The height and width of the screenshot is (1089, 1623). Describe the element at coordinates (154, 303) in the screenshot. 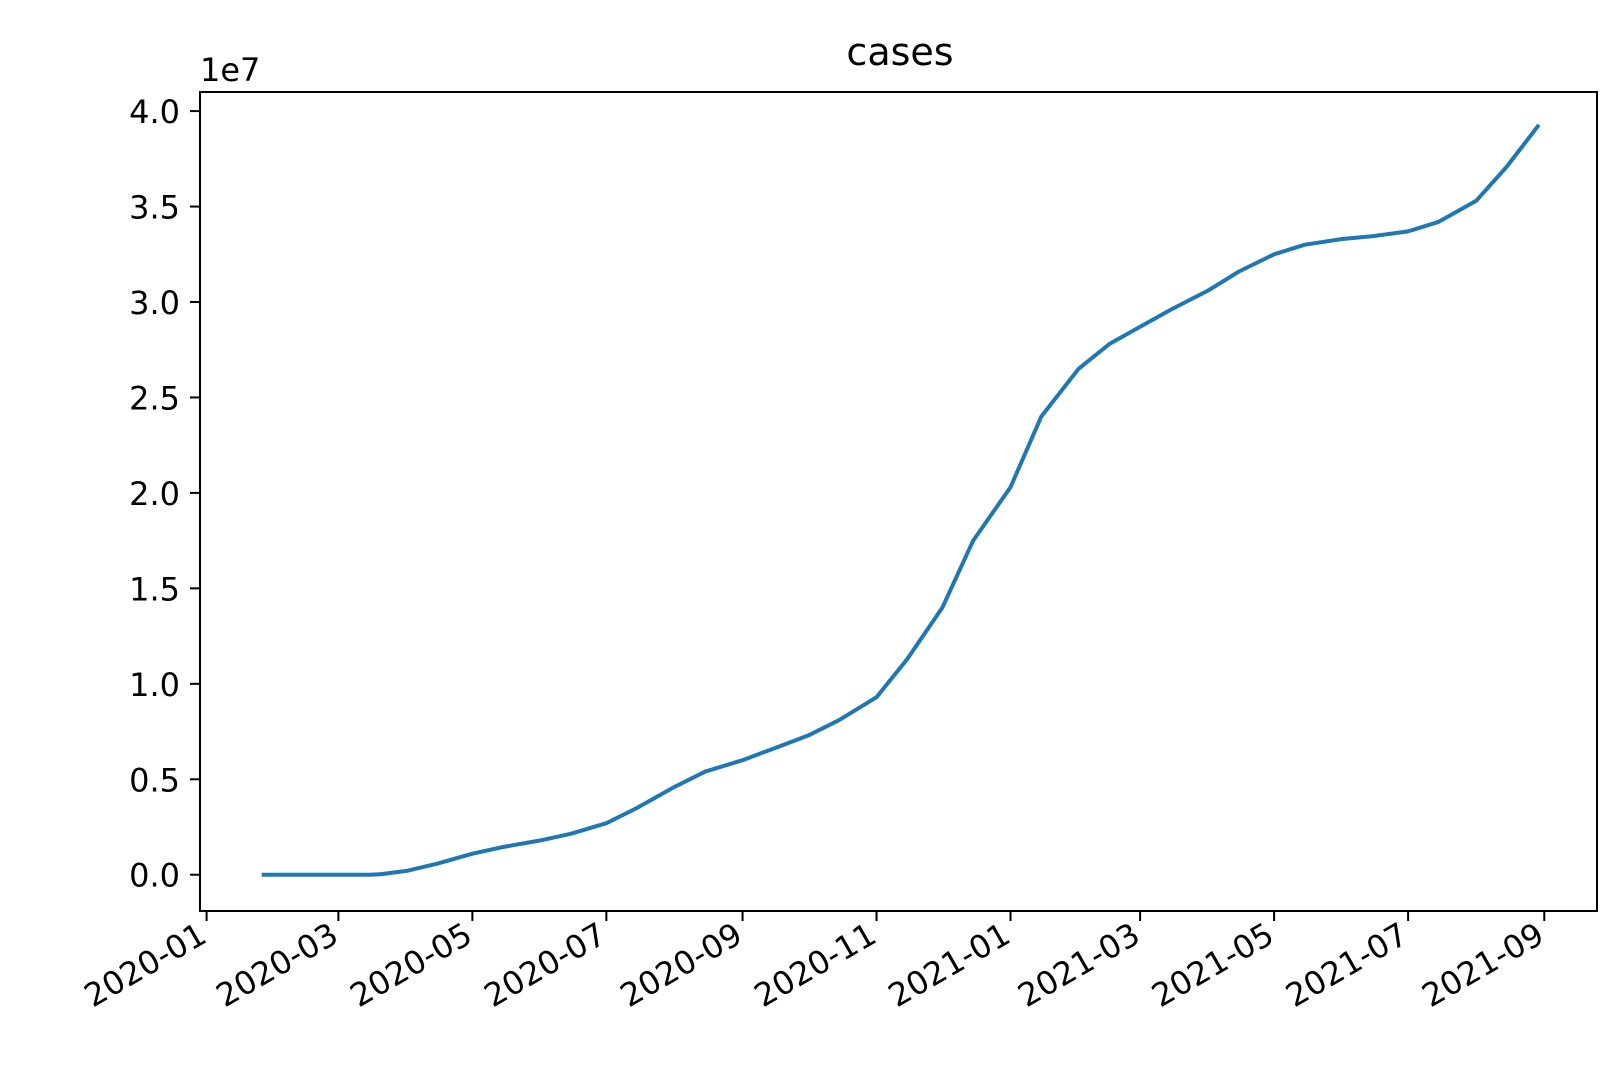

I see `y-tick-label: 3.0` at that location.